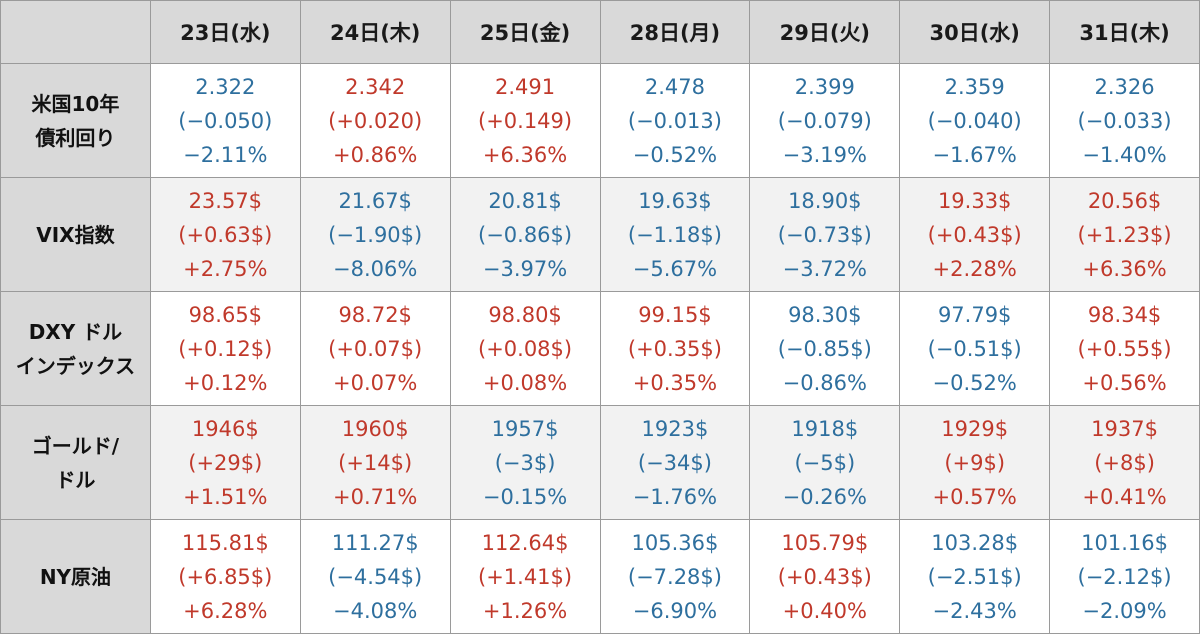  Describe the element at coordinates (225, 576) in the screenshot. I see `data-cell: 115.81$ (+6.85$) +6.28%` at that location.